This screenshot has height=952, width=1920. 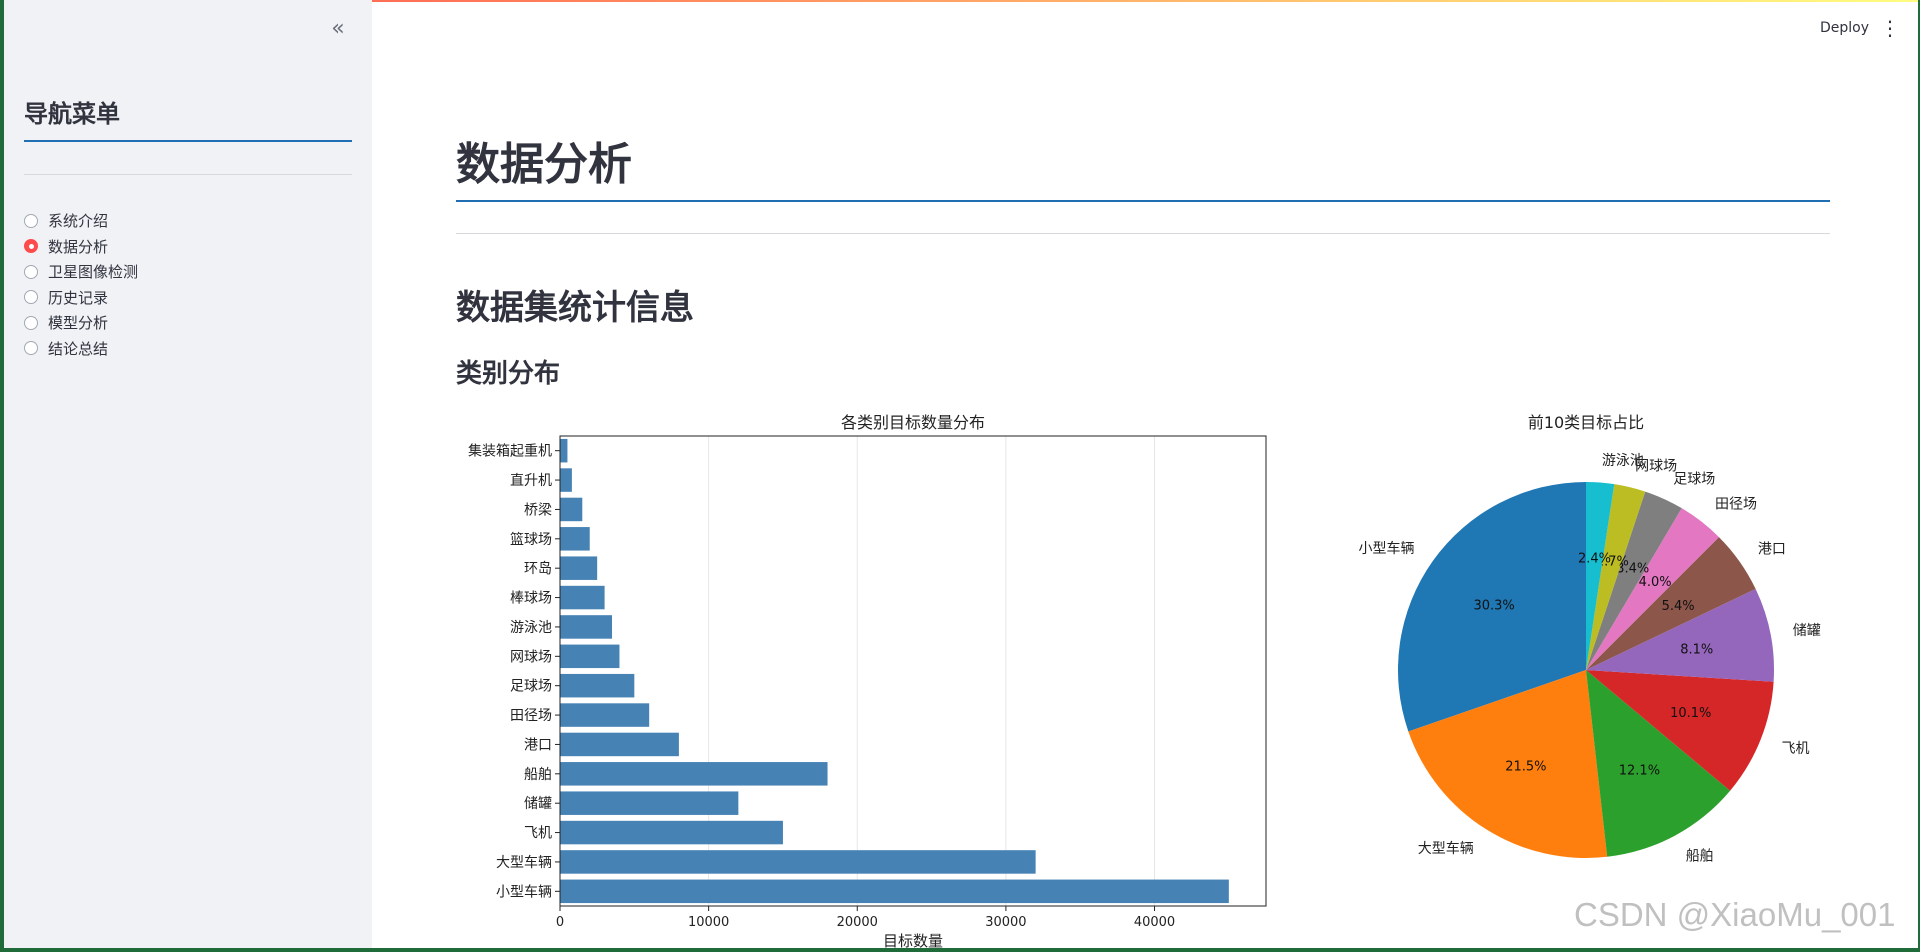 I want to click on bar-chart-title: 各类别目标数量分布, so click(x=913, y=422).